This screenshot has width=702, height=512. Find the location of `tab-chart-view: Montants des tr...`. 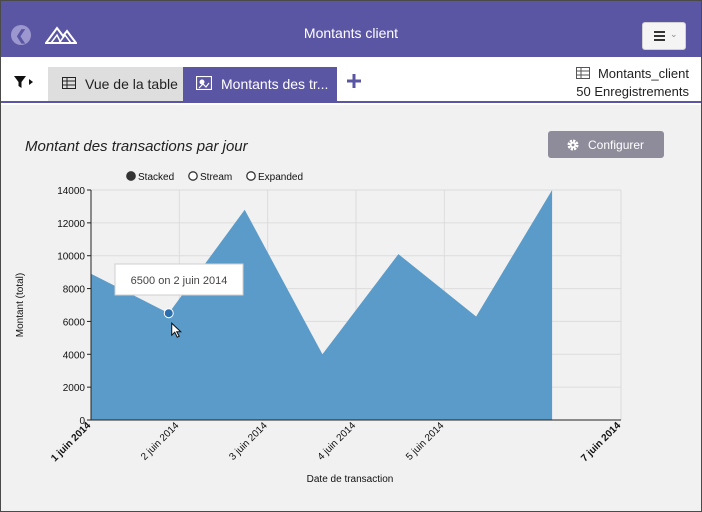

tab-chart-view: Montants des tr... is located at coordinates (260, 84).